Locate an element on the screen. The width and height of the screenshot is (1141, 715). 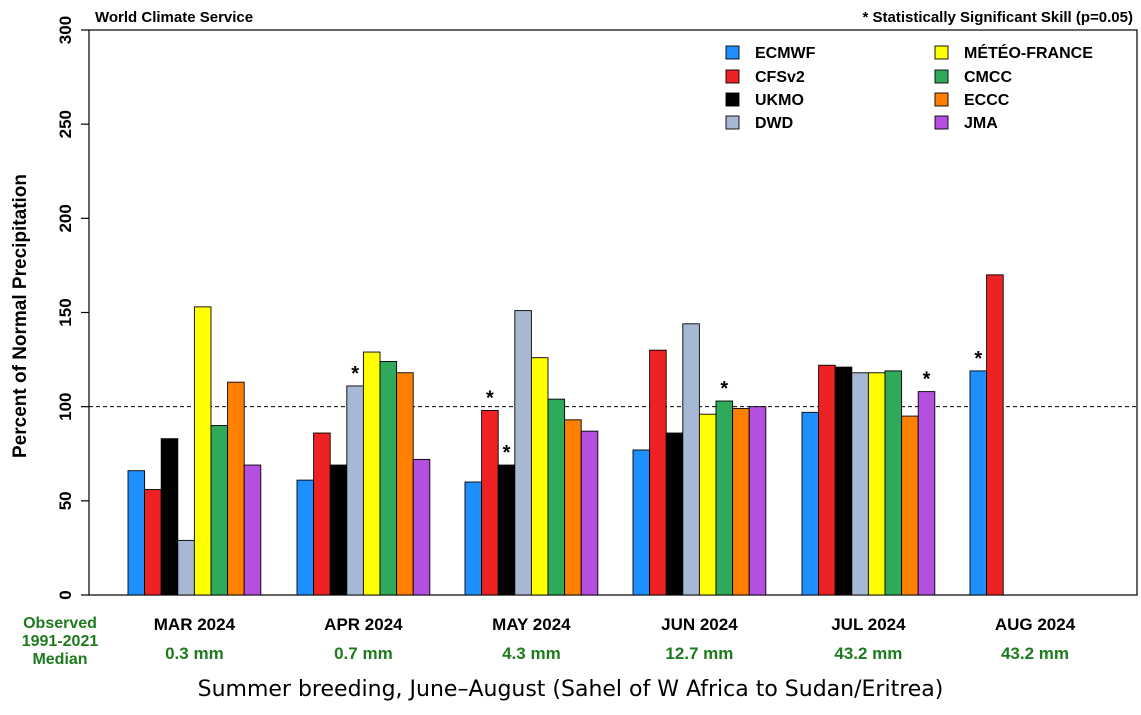
legend-label: CFSv2 is located at coordinates (780, 77).